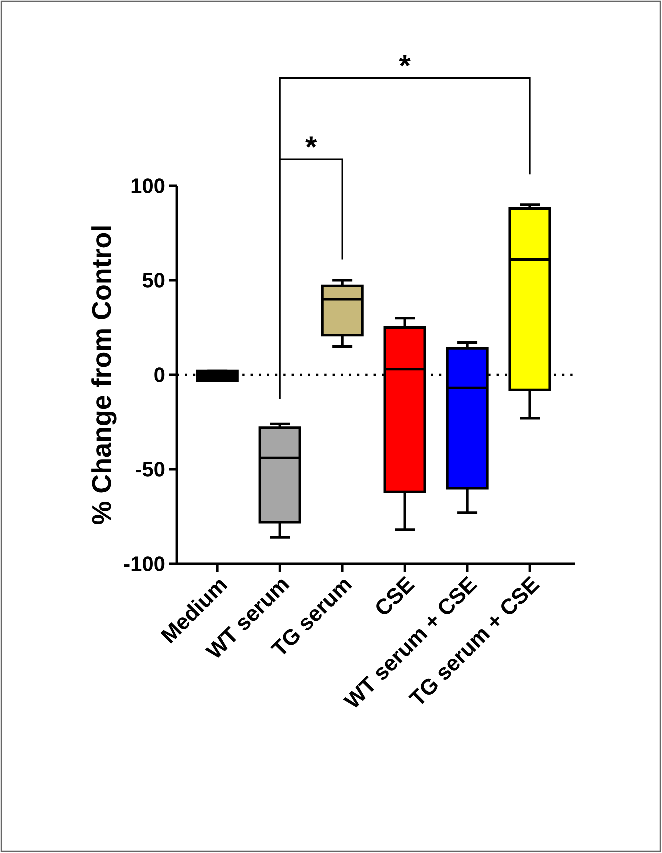  What do you see at coordinates (104, 375) in the screenshot?
I see `y-axis-title: % Change from Control` at bounding box center [104, 375].